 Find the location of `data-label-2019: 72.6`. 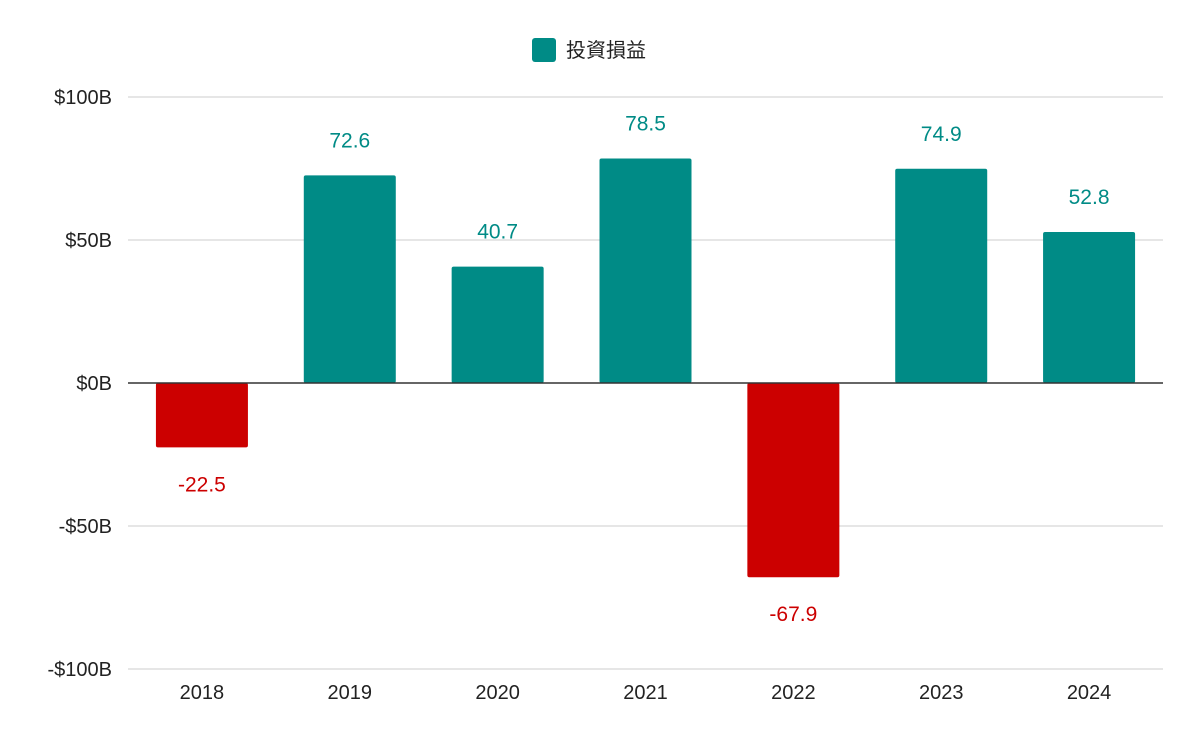

data-label-2019: 72.6 is located at coordinates (349, 140).